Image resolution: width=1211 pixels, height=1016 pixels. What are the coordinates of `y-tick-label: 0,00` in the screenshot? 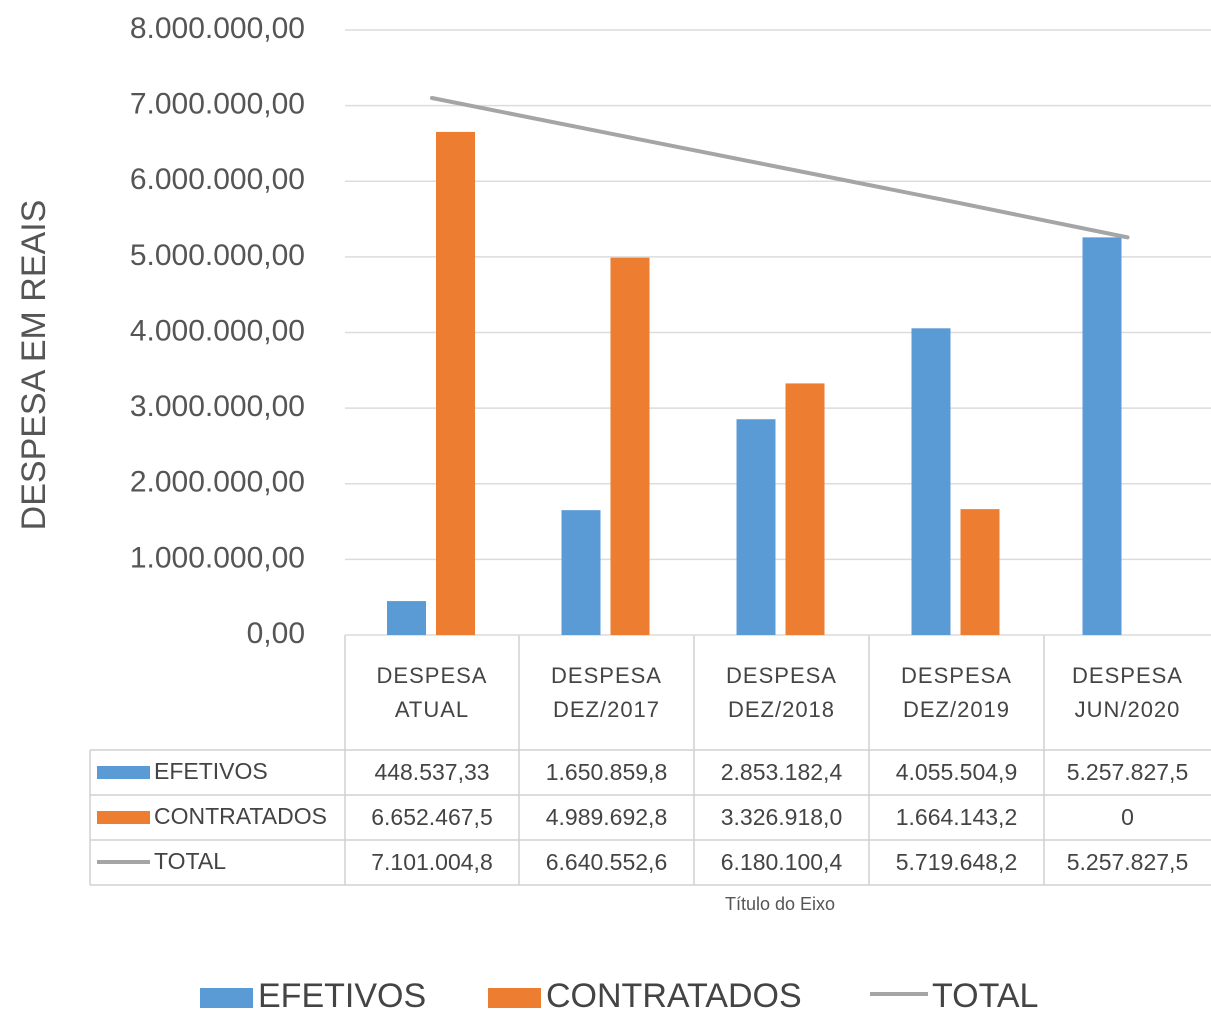 It's located at (276, 633).